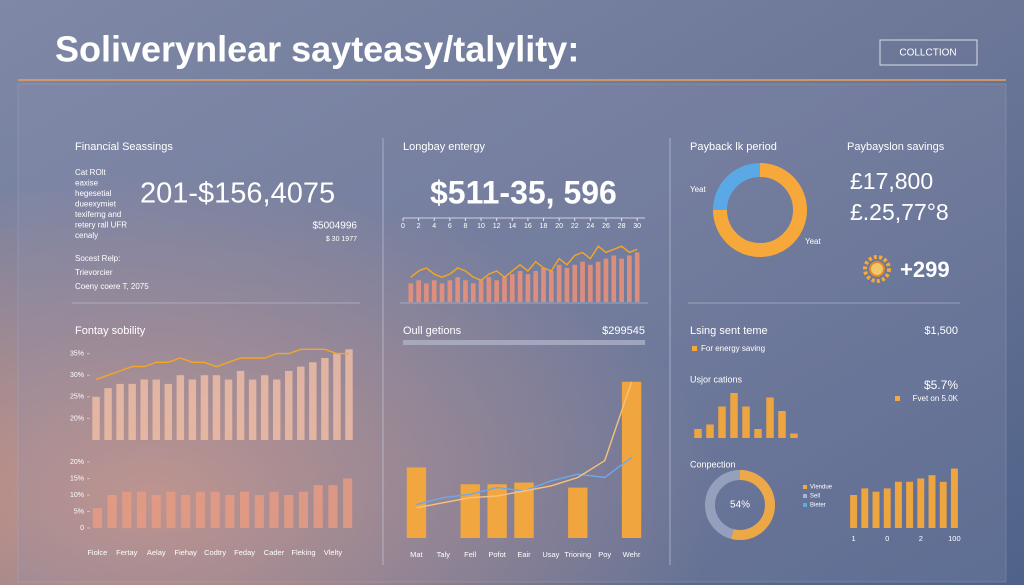 This screenshot has height=585, width=1024. I want to click on legend-label: Vlendue, so click(821, 488).